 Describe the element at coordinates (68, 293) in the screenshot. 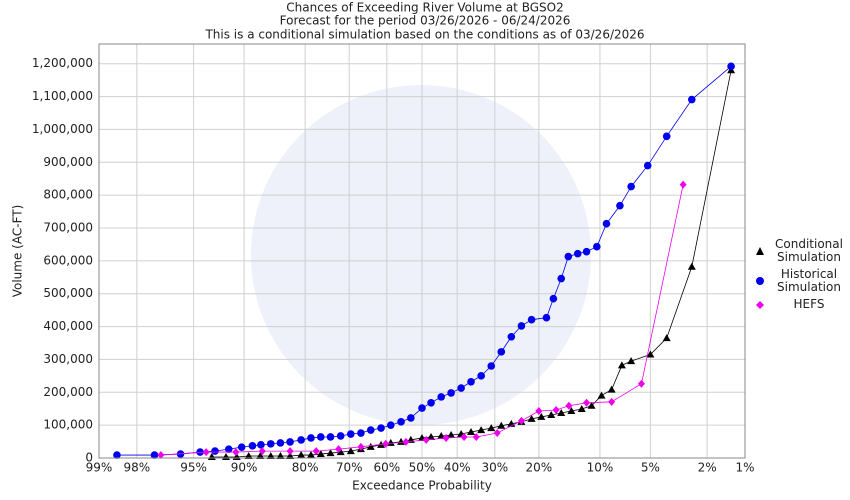

I see `y-tick-label: 500,000` at that location.